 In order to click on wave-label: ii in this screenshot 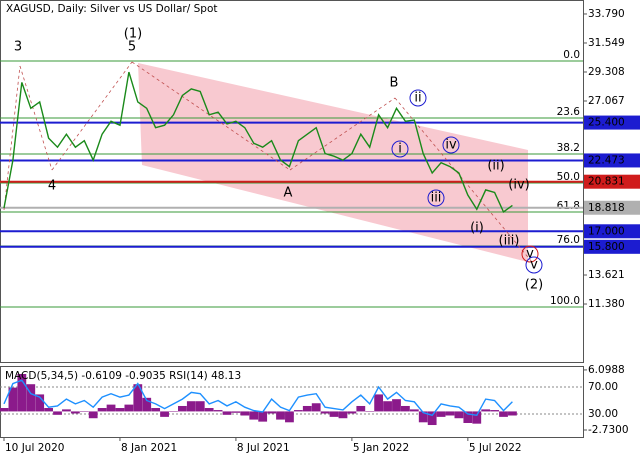, I will do `click(417, 98)`.